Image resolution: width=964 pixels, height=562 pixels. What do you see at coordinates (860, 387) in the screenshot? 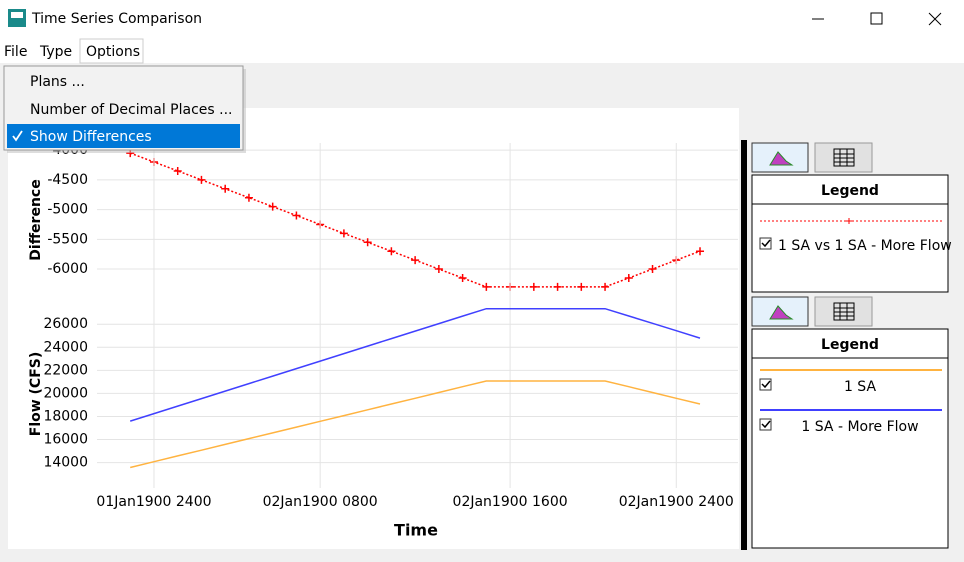
I see `legend-label: 1 SA` at bounding box center [860, 387].